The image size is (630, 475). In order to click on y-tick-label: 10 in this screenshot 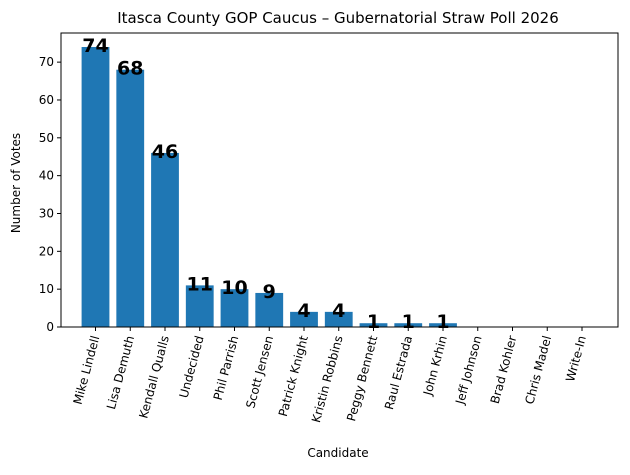, I will do `click(46, 289)`.